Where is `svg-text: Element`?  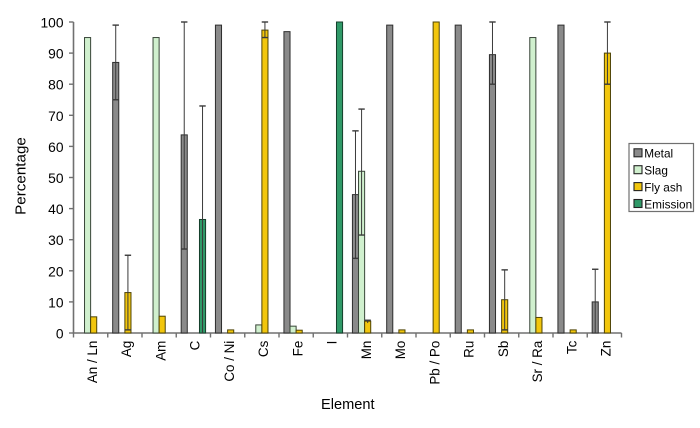 svg-text: Element is located at coordinates (348, 405).